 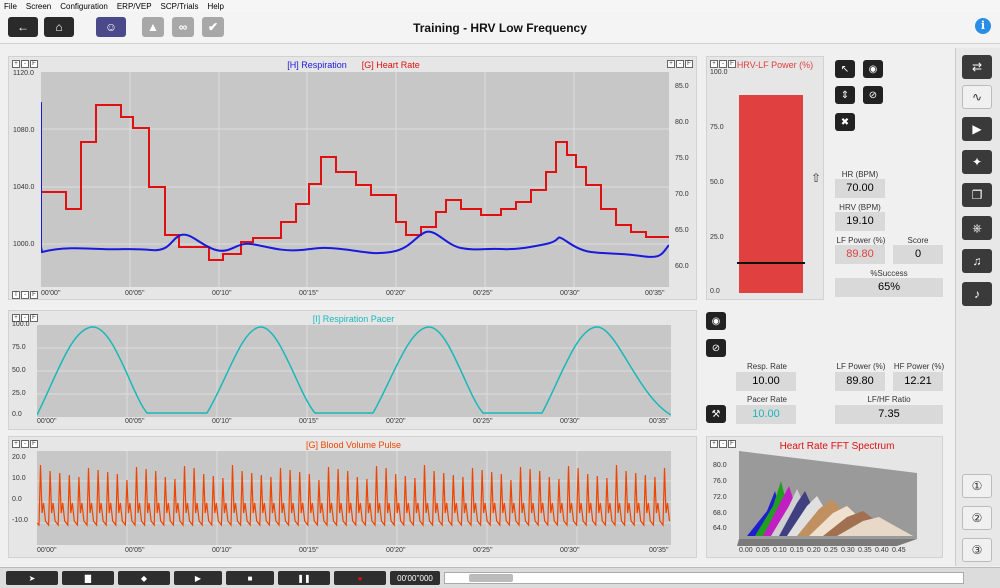 I want to click on x-tick: 0.10, so click(x=780, y=550).